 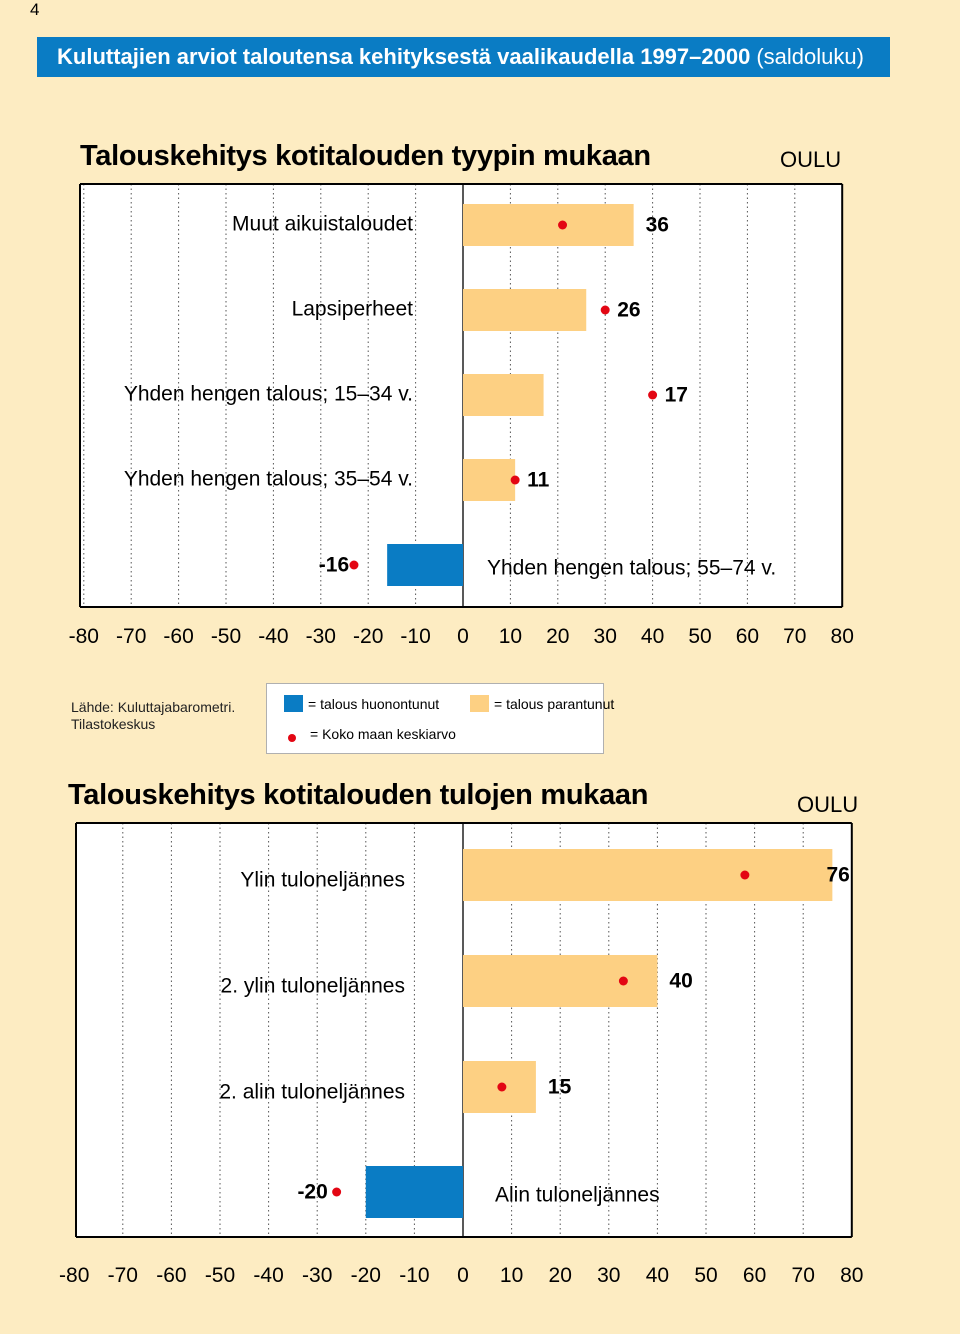 I want to click on legend-item-positive: = talous parantunut, so click(x=542, y=703).